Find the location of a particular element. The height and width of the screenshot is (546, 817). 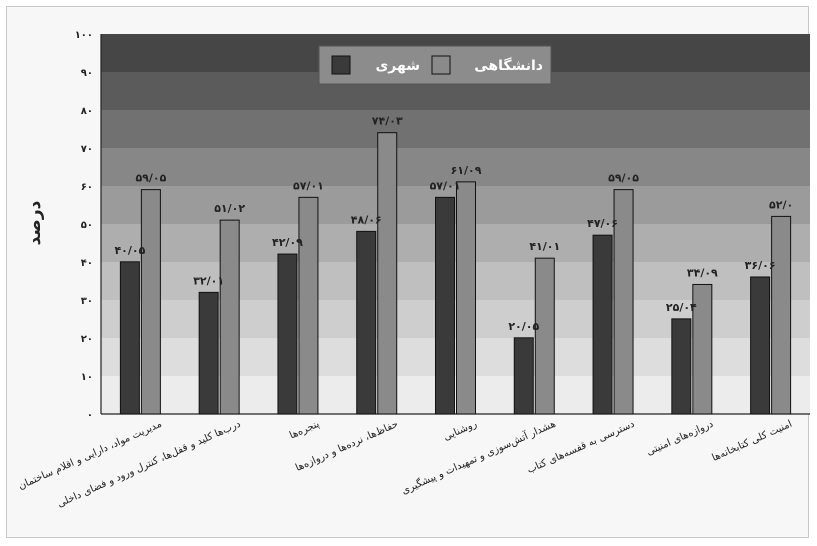

data-label: ۲۵/۰۴ is located at coordinates (681, 307).